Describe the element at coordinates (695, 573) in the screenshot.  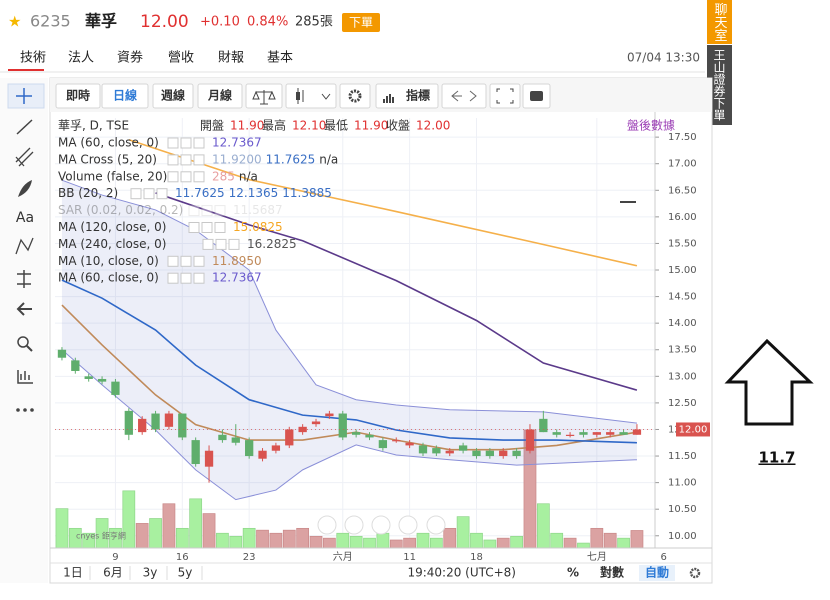
I see `bottom-settings` at that location.